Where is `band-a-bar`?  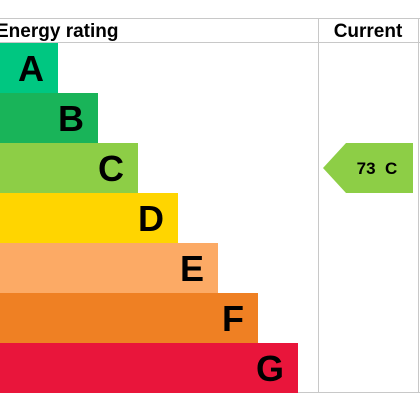 band-a-bar is located at coordinates (29, 68).